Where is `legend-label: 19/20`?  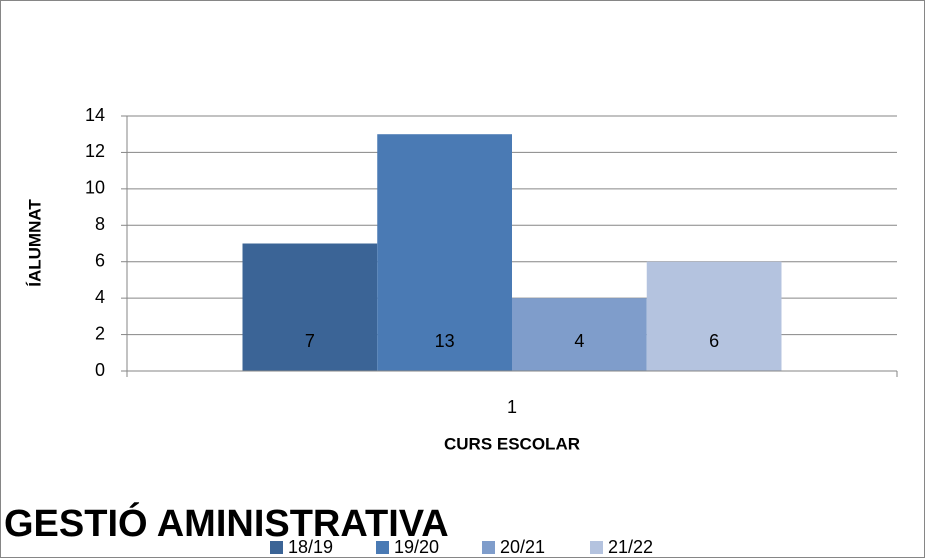
legend-label: 19/20 is located at coordinates (416, 547).